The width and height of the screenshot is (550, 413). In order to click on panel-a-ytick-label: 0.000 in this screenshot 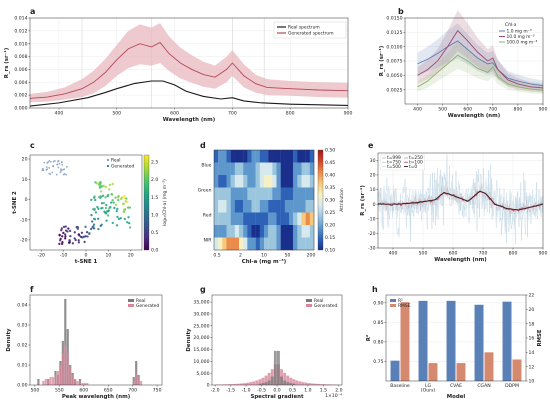, I will do `click(20, 109)`.